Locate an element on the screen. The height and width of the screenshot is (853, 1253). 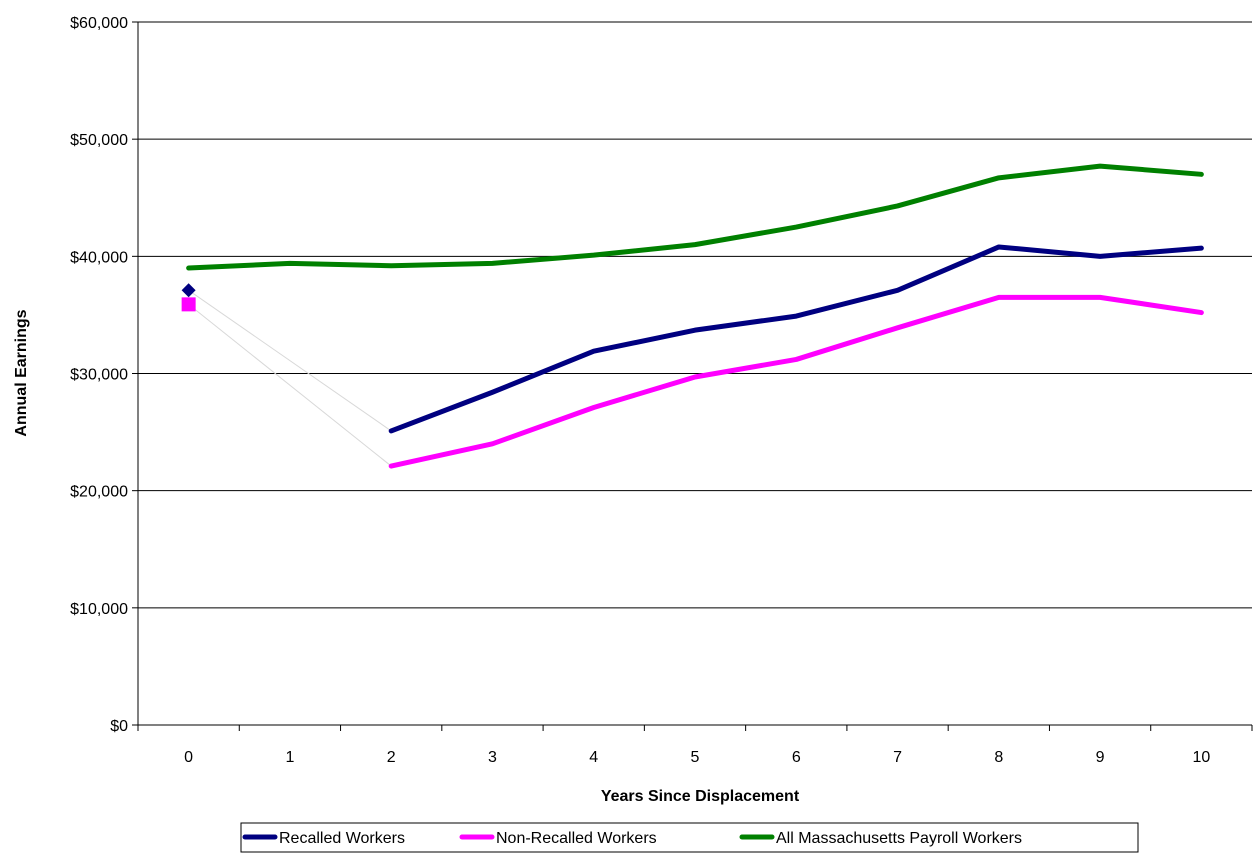
y-tick-label: $10,000 is located at coordinates (99, 609).